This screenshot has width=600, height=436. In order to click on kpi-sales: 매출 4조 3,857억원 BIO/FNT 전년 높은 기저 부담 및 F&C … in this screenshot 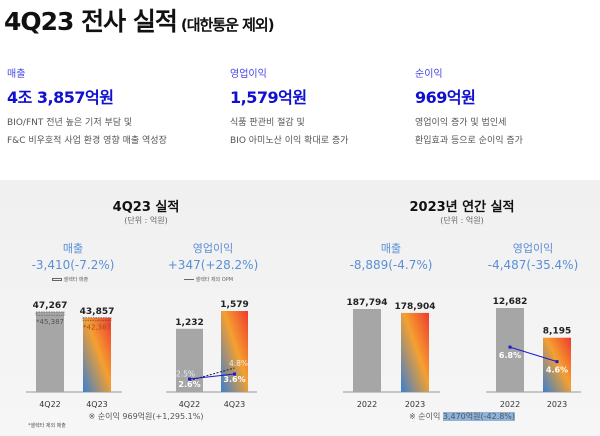, I will do `click(87, 107)`.